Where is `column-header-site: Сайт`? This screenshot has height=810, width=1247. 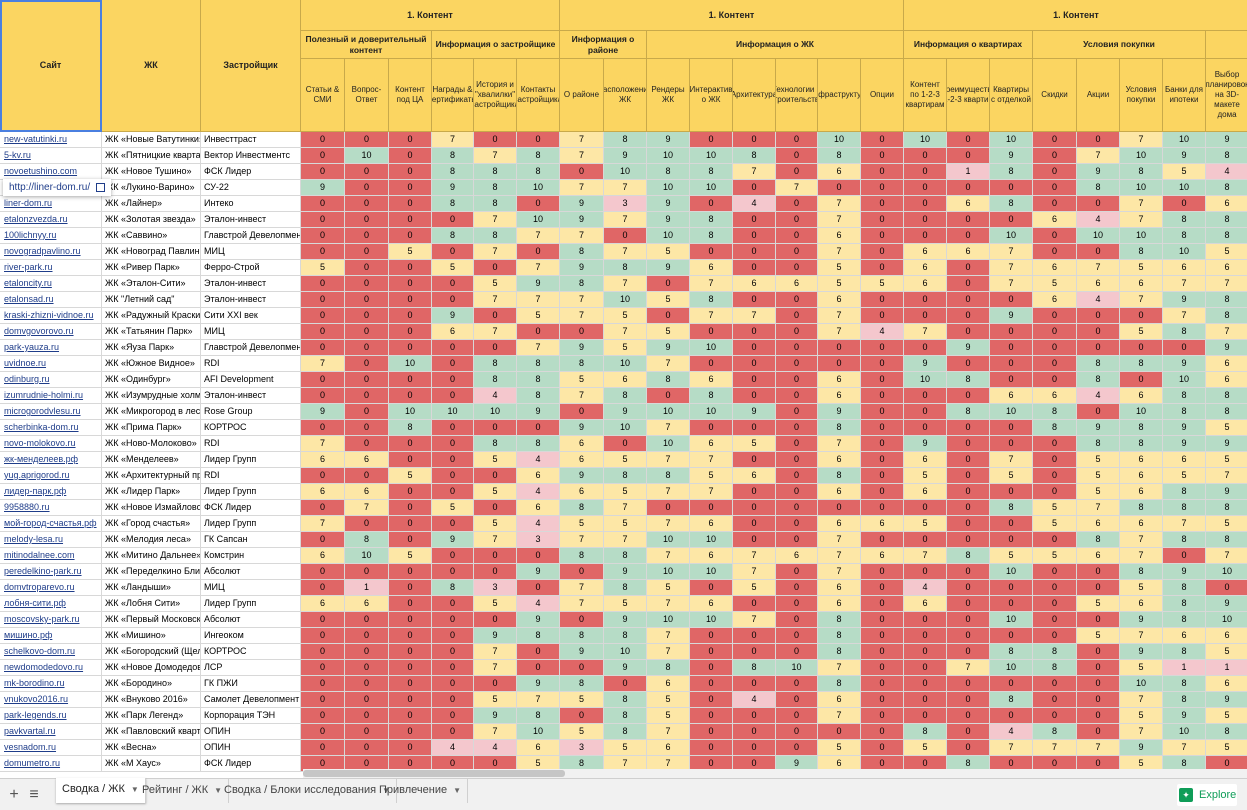
column-header-site: Сайт is located at coordinates (51, 66).